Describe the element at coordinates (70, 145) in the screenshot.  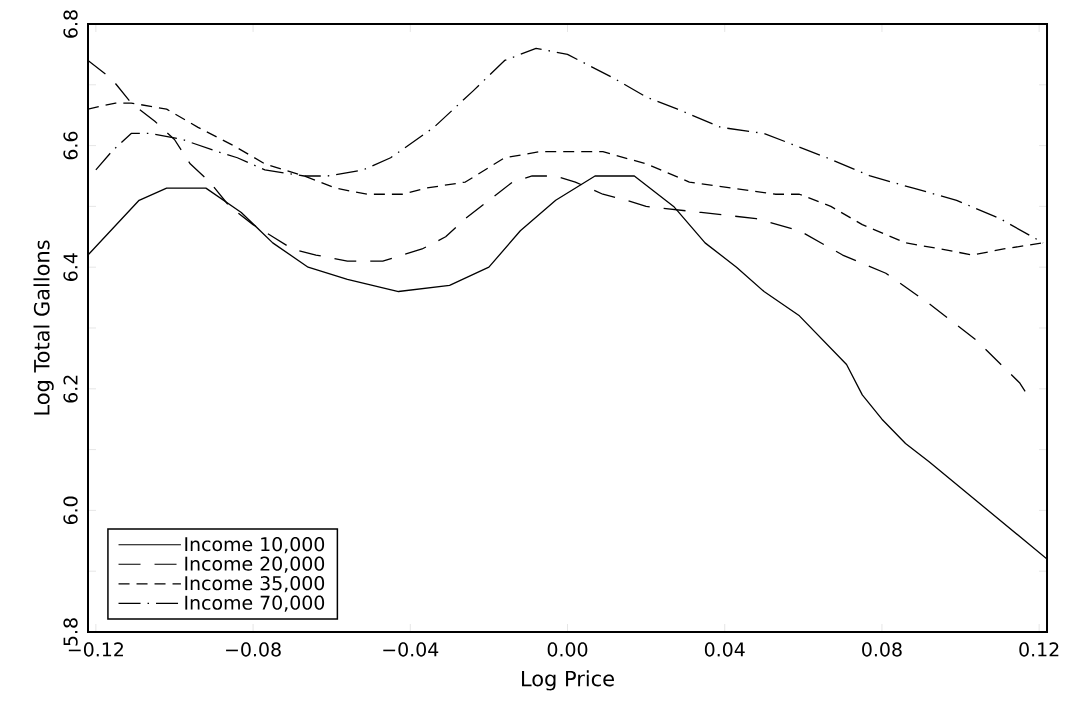
I see `y-tick-label: 6.6` at that location.